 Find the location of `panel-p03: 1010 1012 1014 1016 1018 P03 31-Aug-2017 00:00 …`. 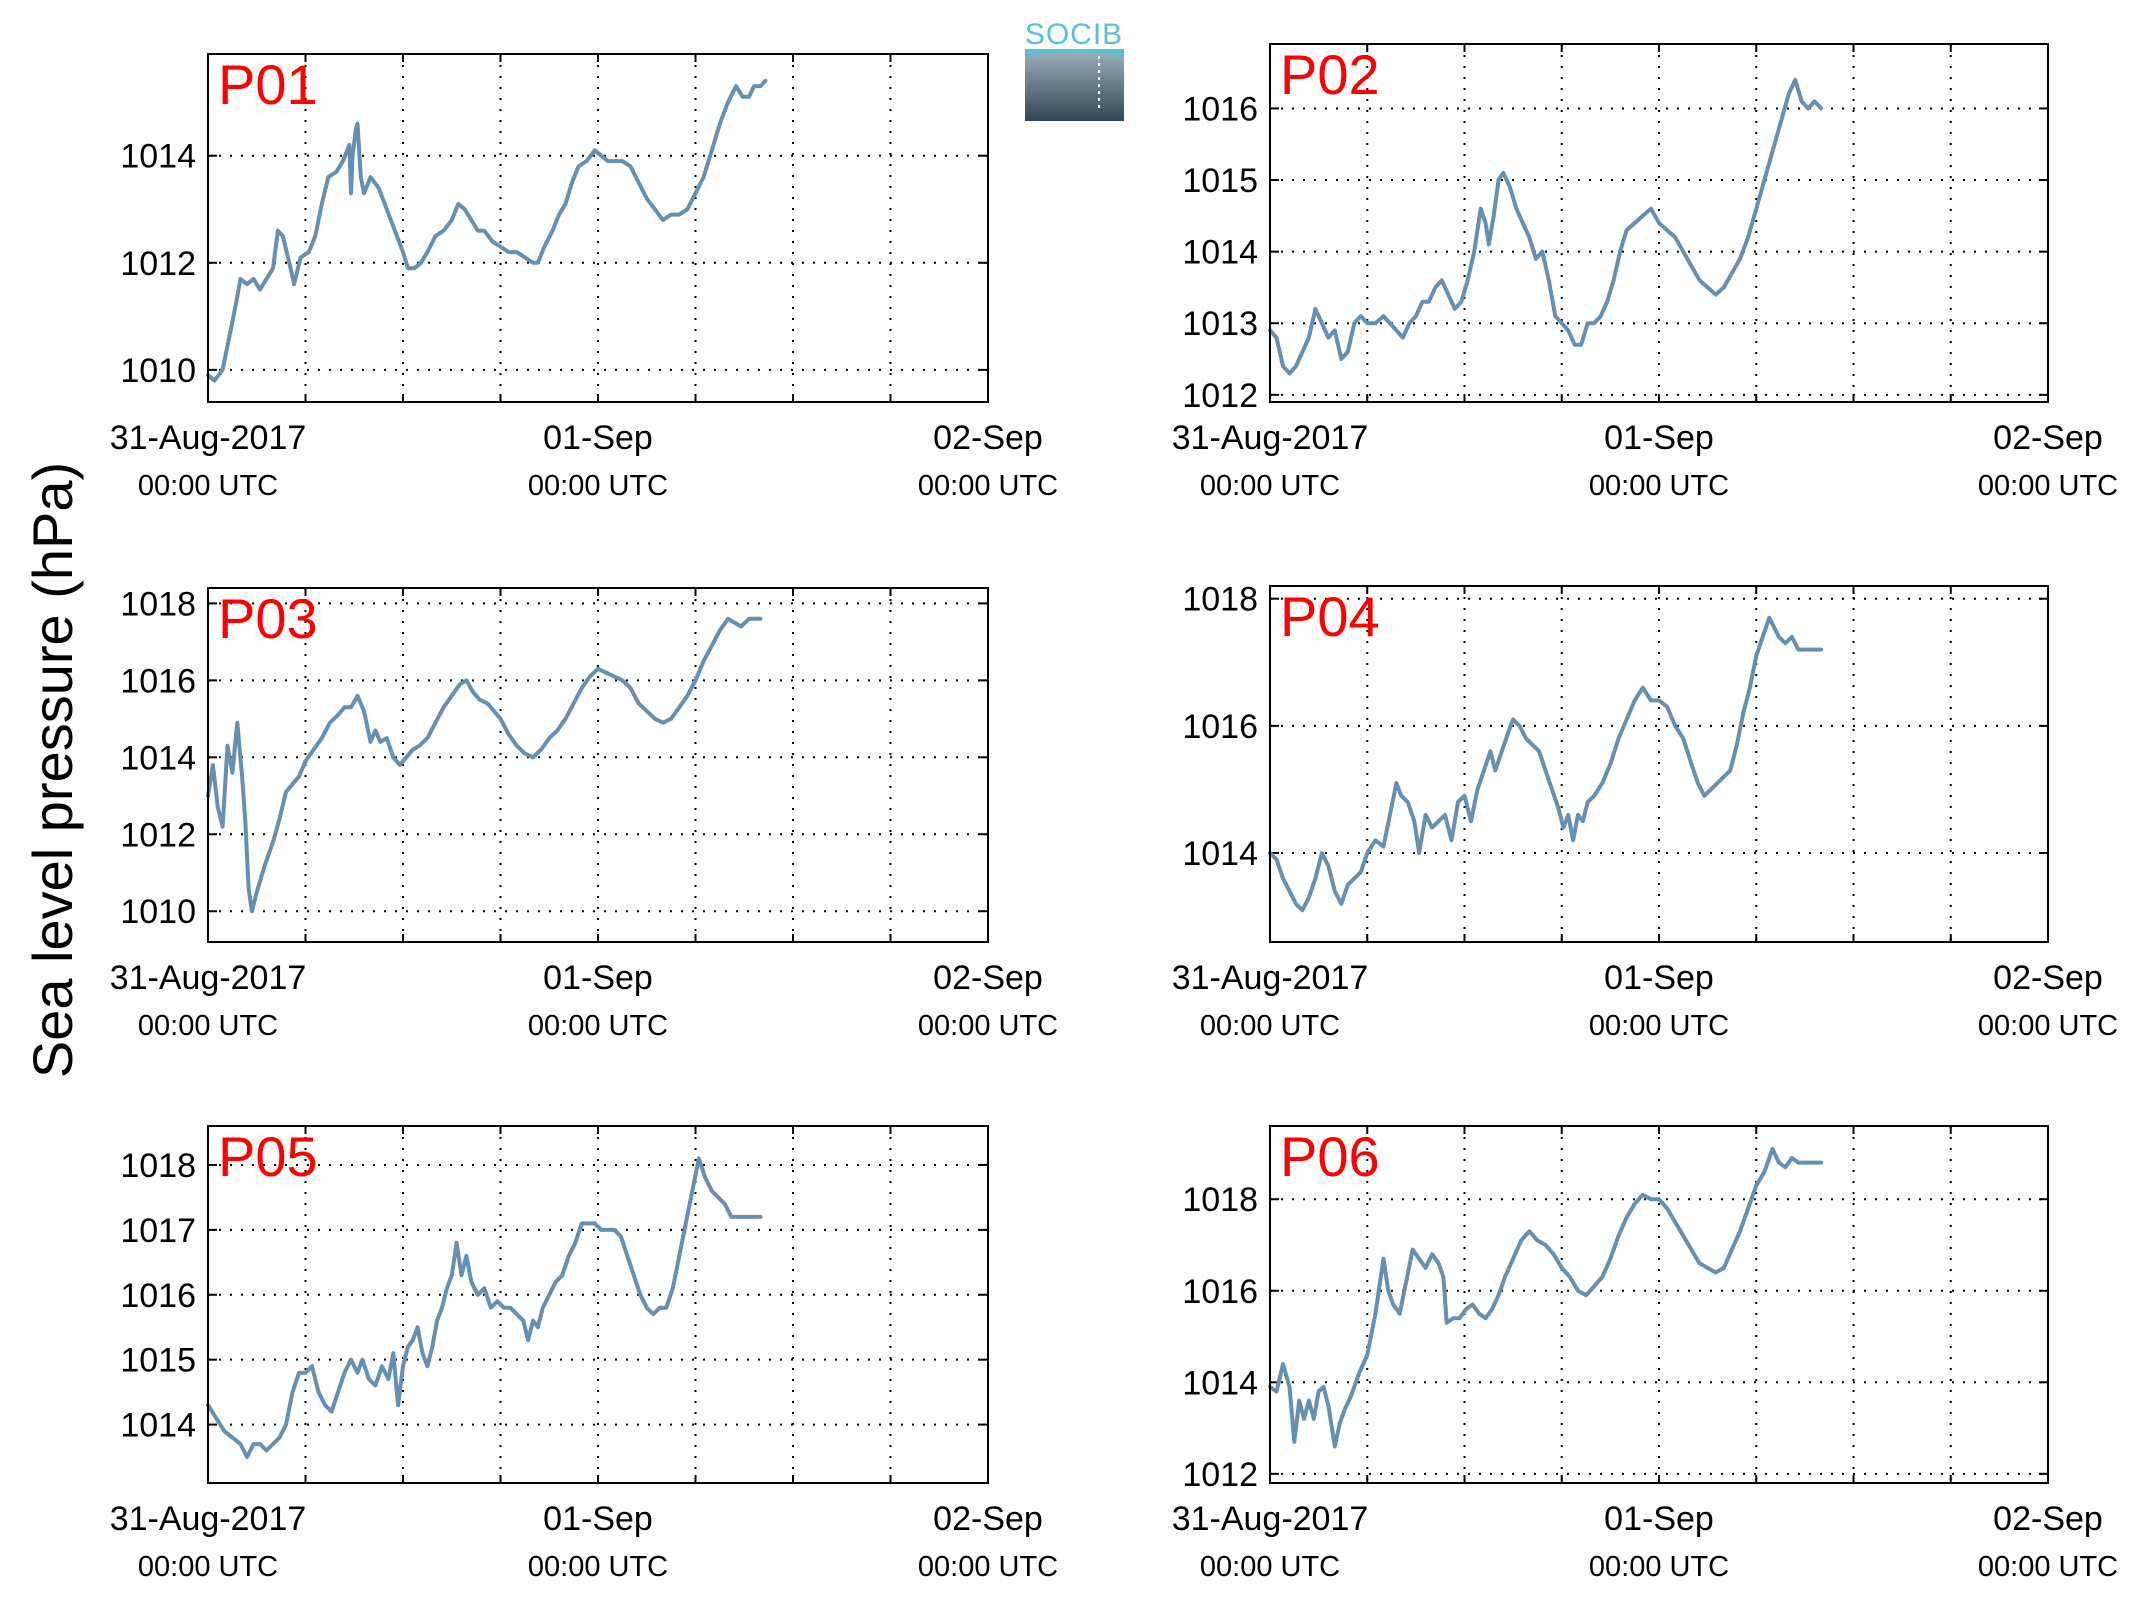

panel-p03: 1010 1012 1014 1016 1018 P03 31-Aug-2017 00:00 … is located at coordinates (584, 813).